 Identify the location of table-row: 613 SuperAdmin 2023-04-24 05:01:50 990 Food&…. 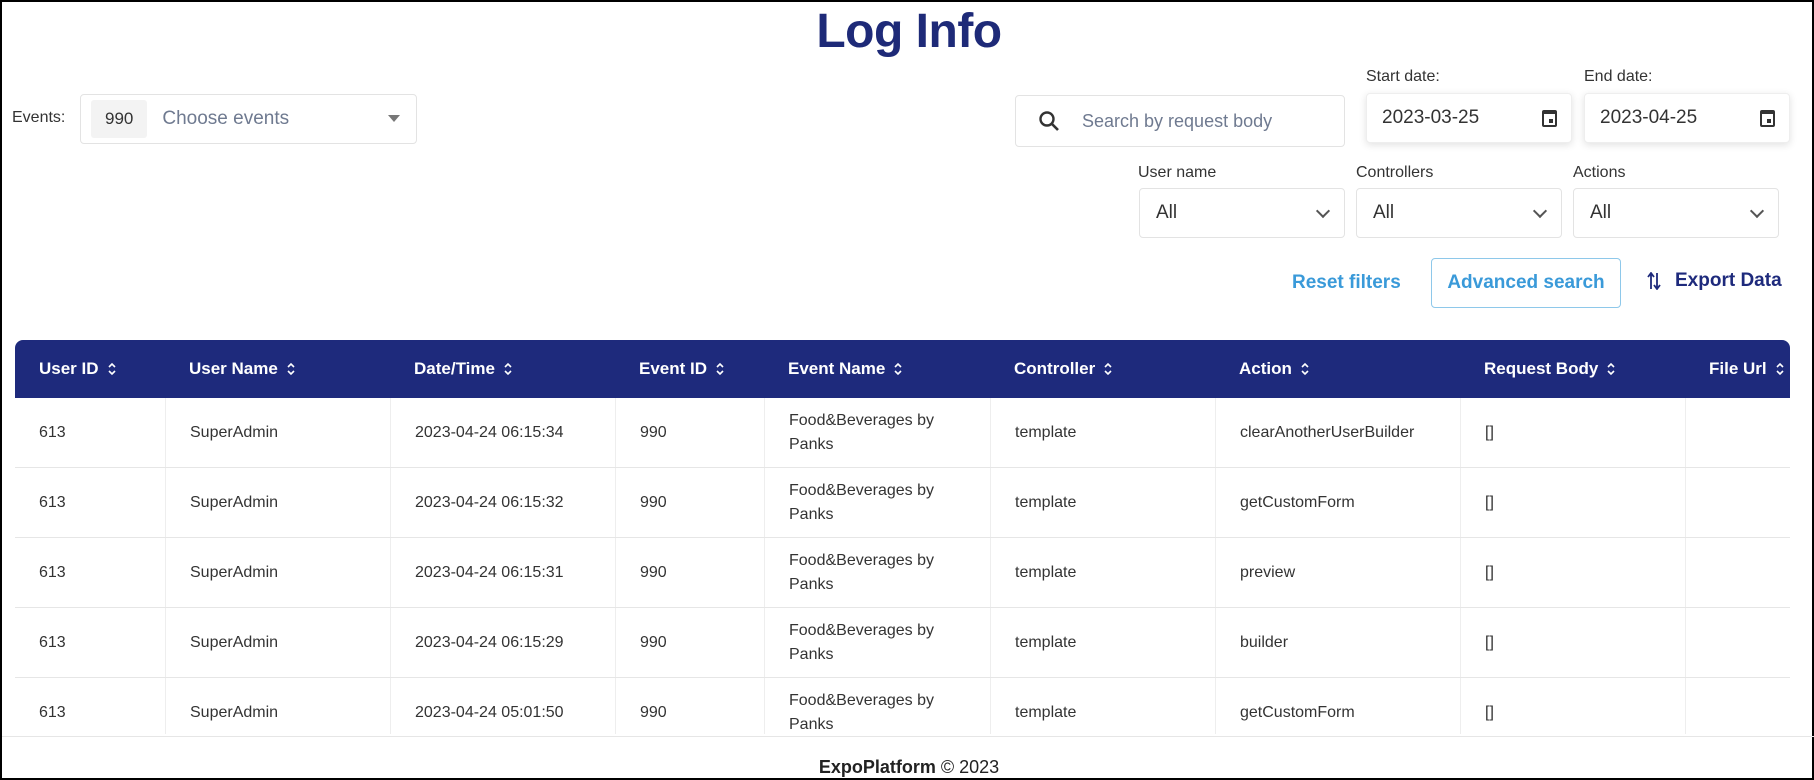
(902, 706).